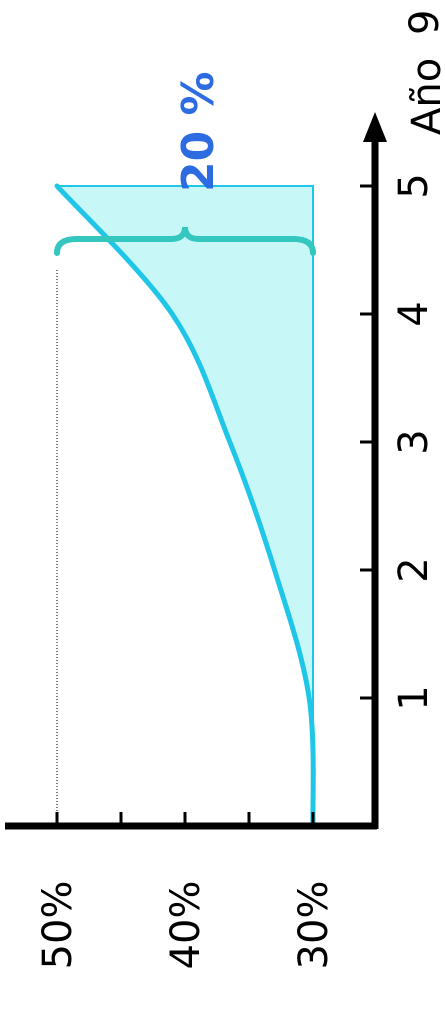  What do you see at coordinates (424, 96) in the screenshot?
I see `x-axis-title: Año` at bounding box center [424, 96].